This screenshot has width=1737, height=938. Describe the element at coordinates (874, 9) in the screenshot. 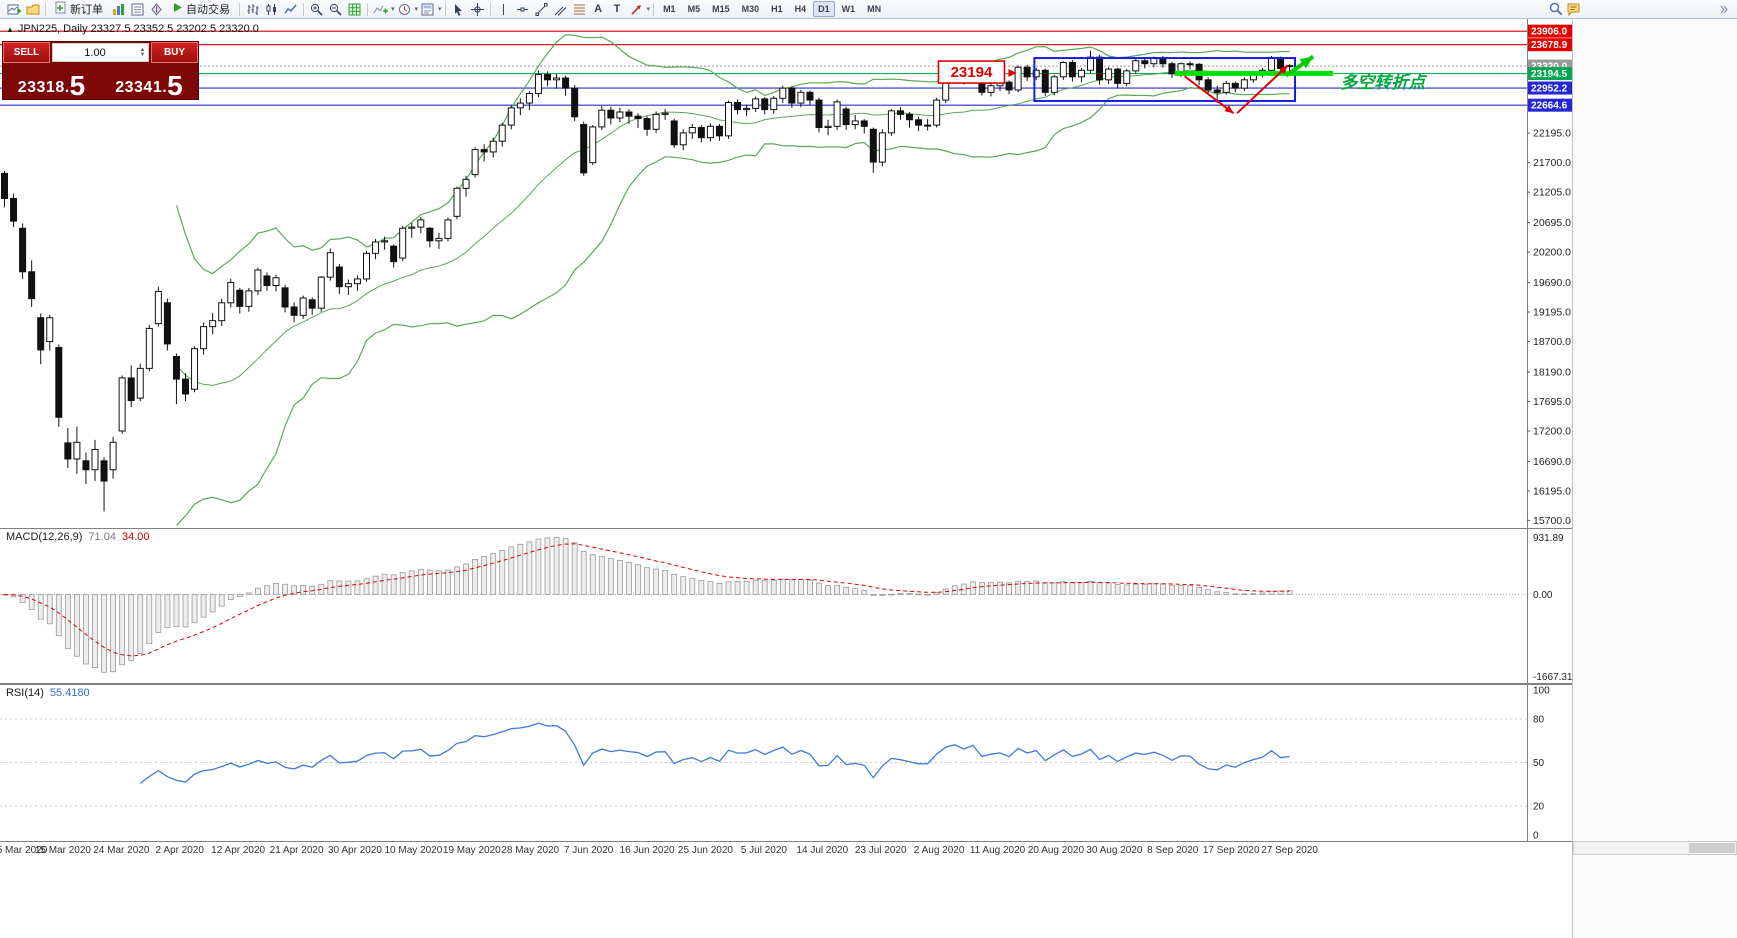

I see `timeframe-MN: MN` at that location.